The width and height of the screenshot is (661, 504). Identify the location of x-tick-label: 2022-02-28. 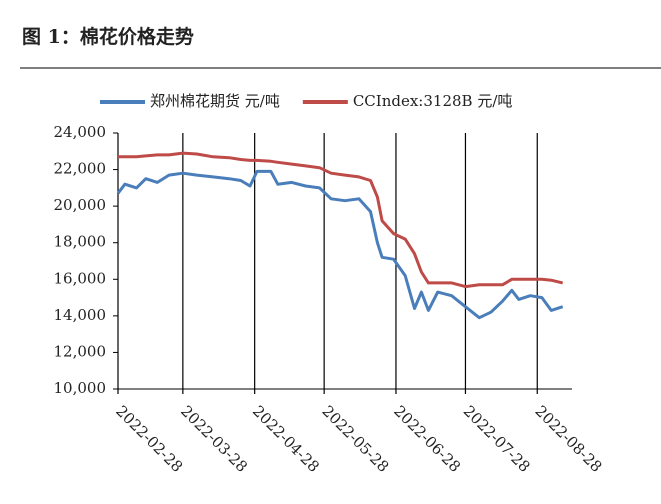
(149, 439).